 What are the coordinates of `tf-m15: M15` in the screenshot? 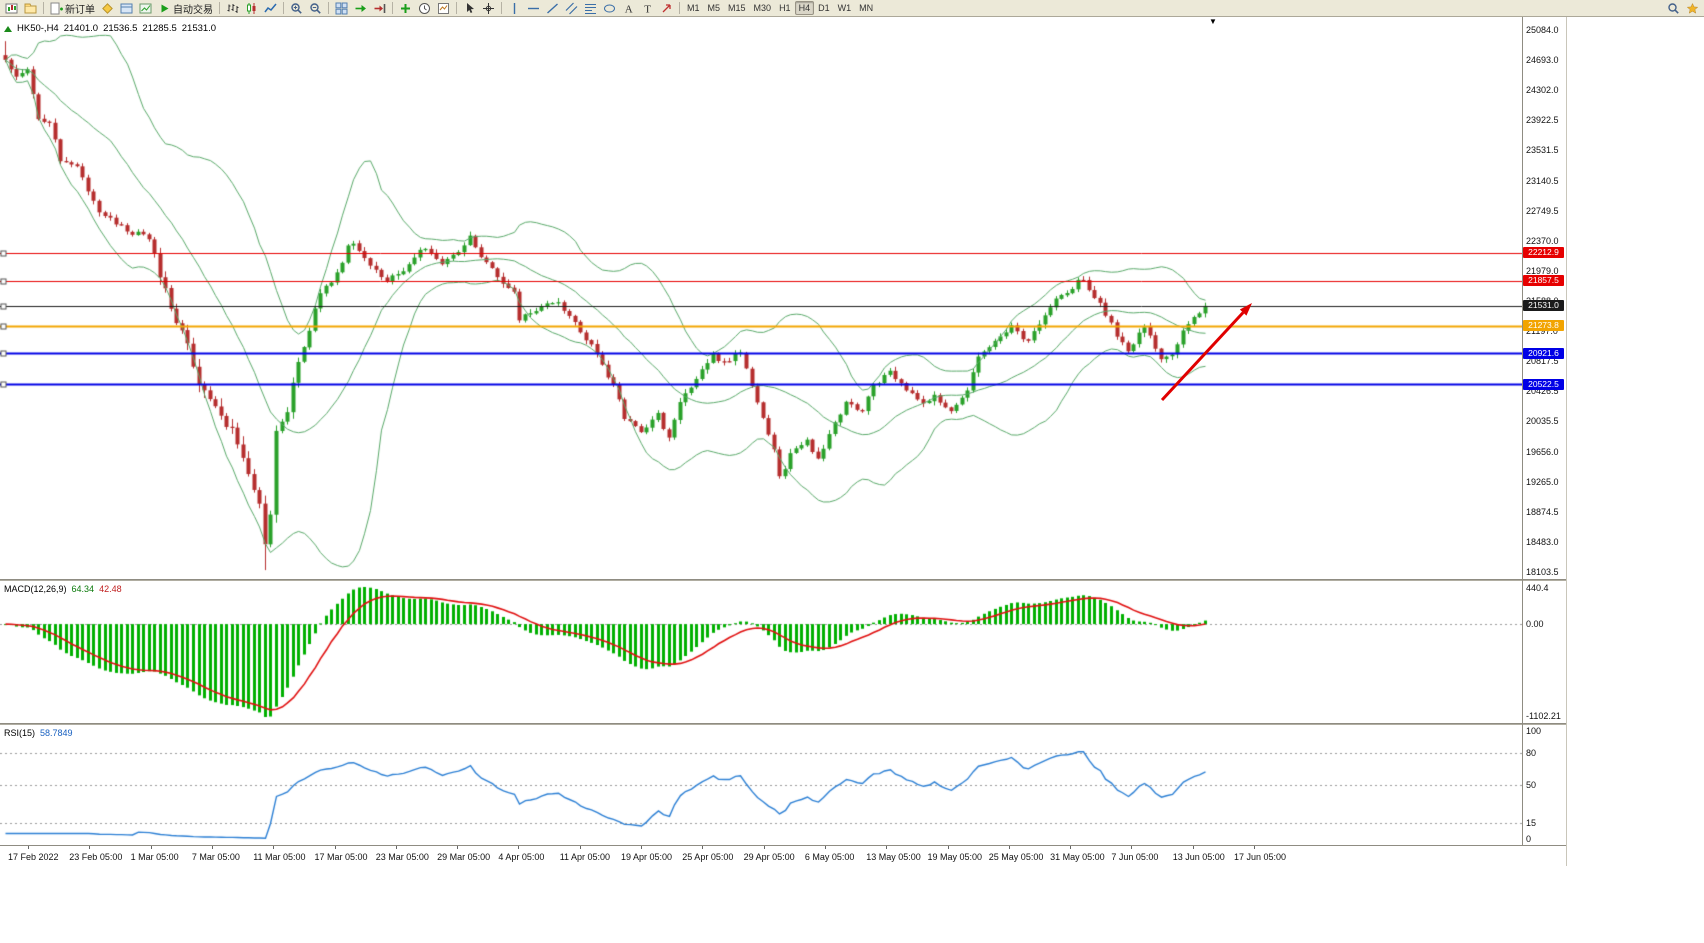 It's located at (737, 8).